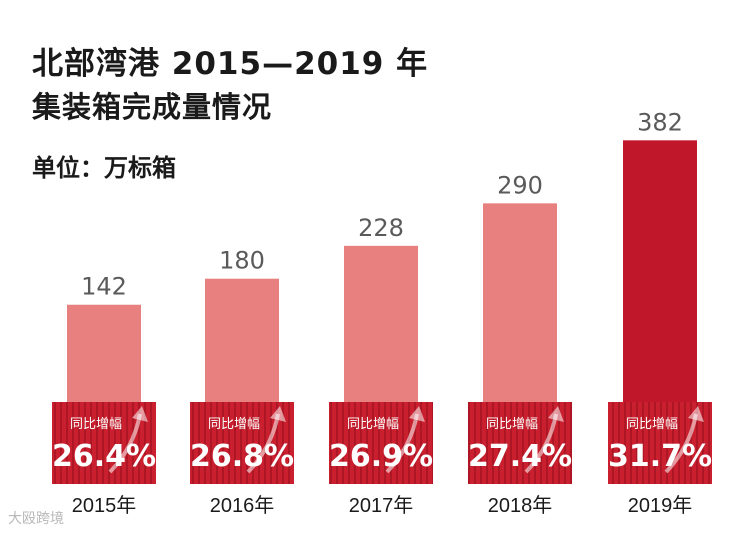 The width and height of the screenshot is (750, 534). I want to click on yoy-value-3: 27.4%, so click(520, 456).